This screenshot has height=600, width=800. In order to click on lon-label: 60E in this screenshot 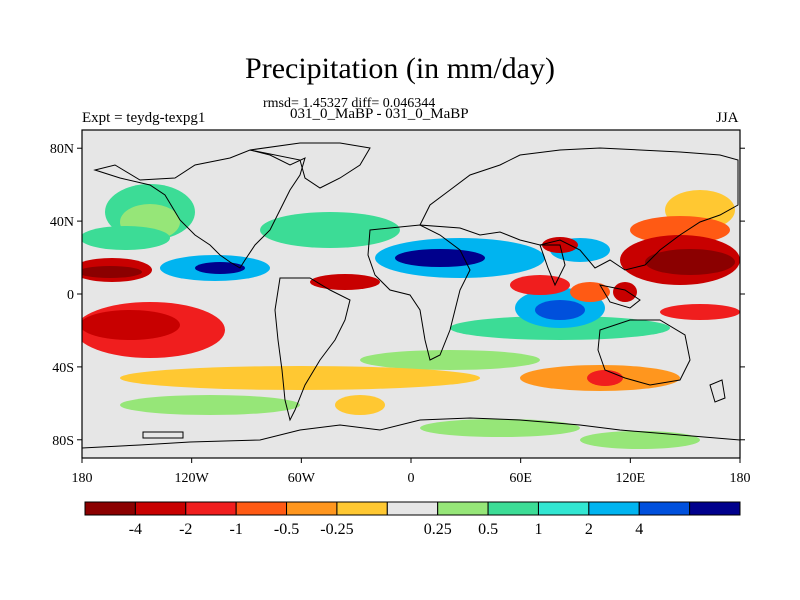, I will do `click(520, 478)`.